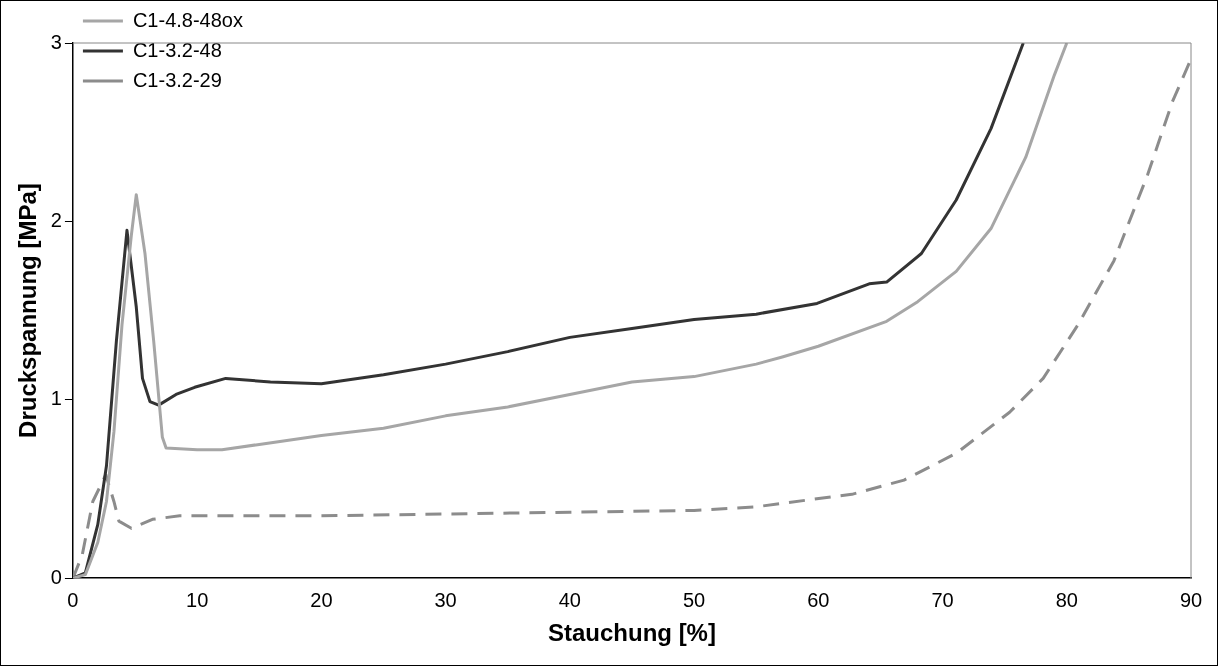 This screenshot has height=666, width=1218. I want to click on y-tick-label: 0, so click(56, 576).